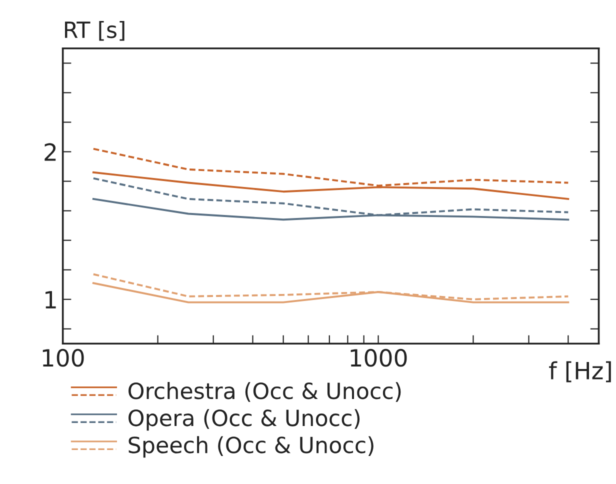 The width and height of the screenshot is (616, 484). I want to click on y-tick-label: 1, so click(51, 299).